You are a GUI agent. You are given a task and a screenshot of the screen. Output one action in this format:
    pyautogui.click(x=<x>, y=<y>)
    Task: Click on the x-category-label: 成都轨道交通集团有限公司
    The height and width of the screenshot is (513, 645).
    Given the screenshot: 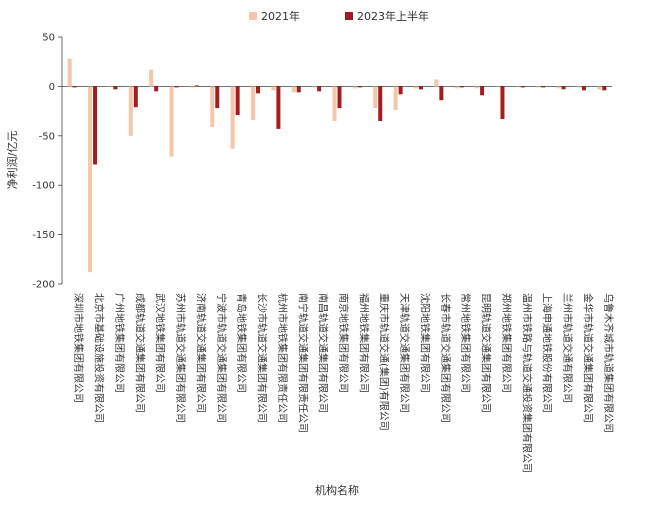 What is the action you would take?
    pyautogui.click(x=139, y=353)
    